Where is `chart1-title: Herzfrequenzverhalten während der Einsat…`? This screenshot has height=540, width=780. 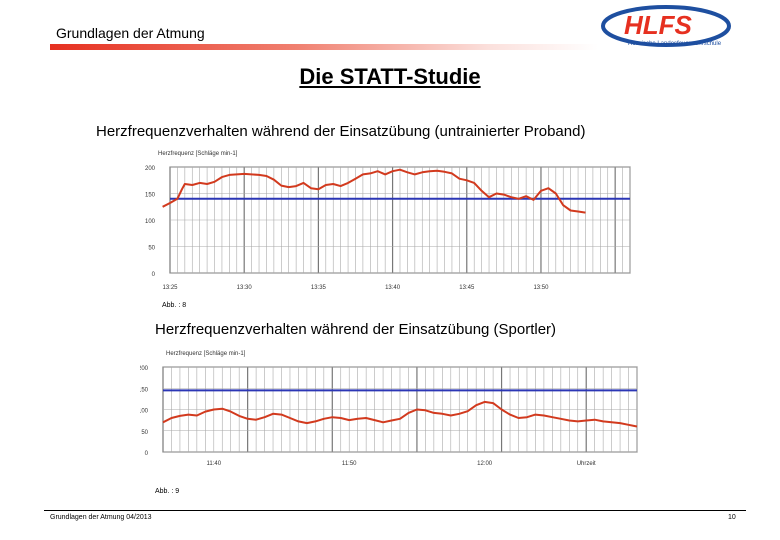 chart1-title: Herzfrequenzverhalten während der Einsat… is located at coordinates (341, 131).